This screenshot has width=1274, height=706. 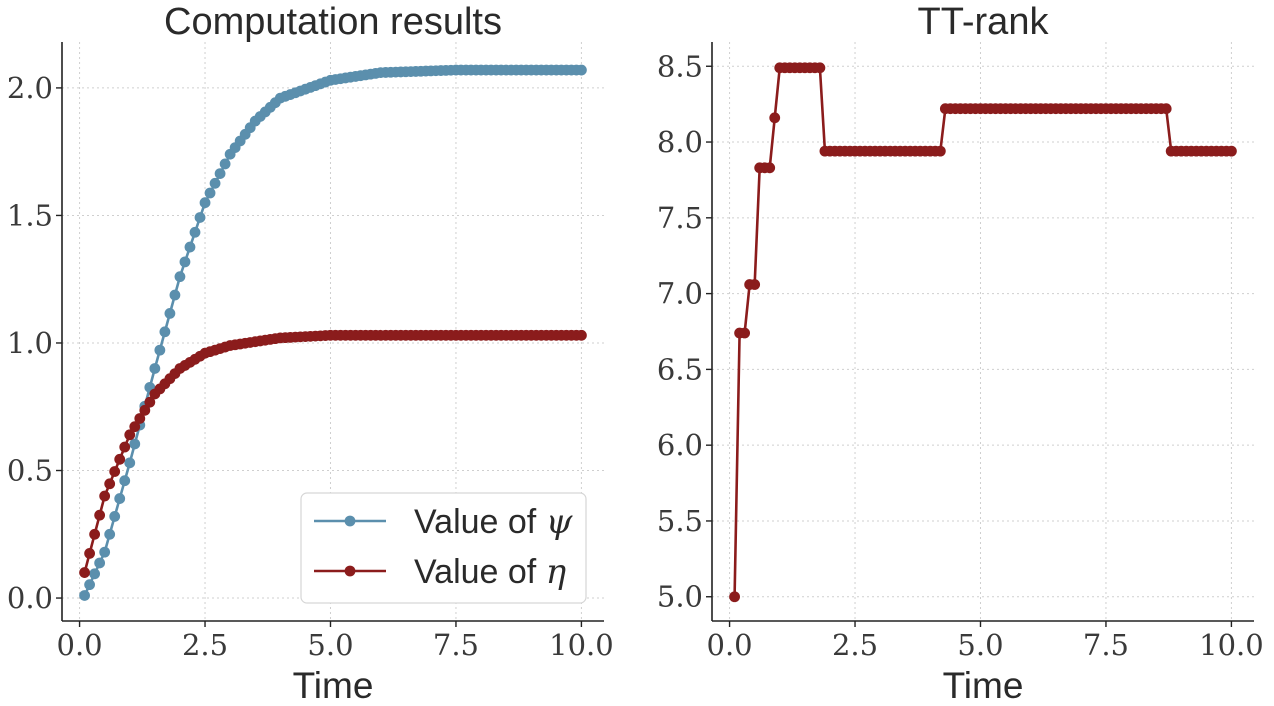 I want to click on left-chart-y-tick-label-1: 0.5, so click(x=30, y=471).